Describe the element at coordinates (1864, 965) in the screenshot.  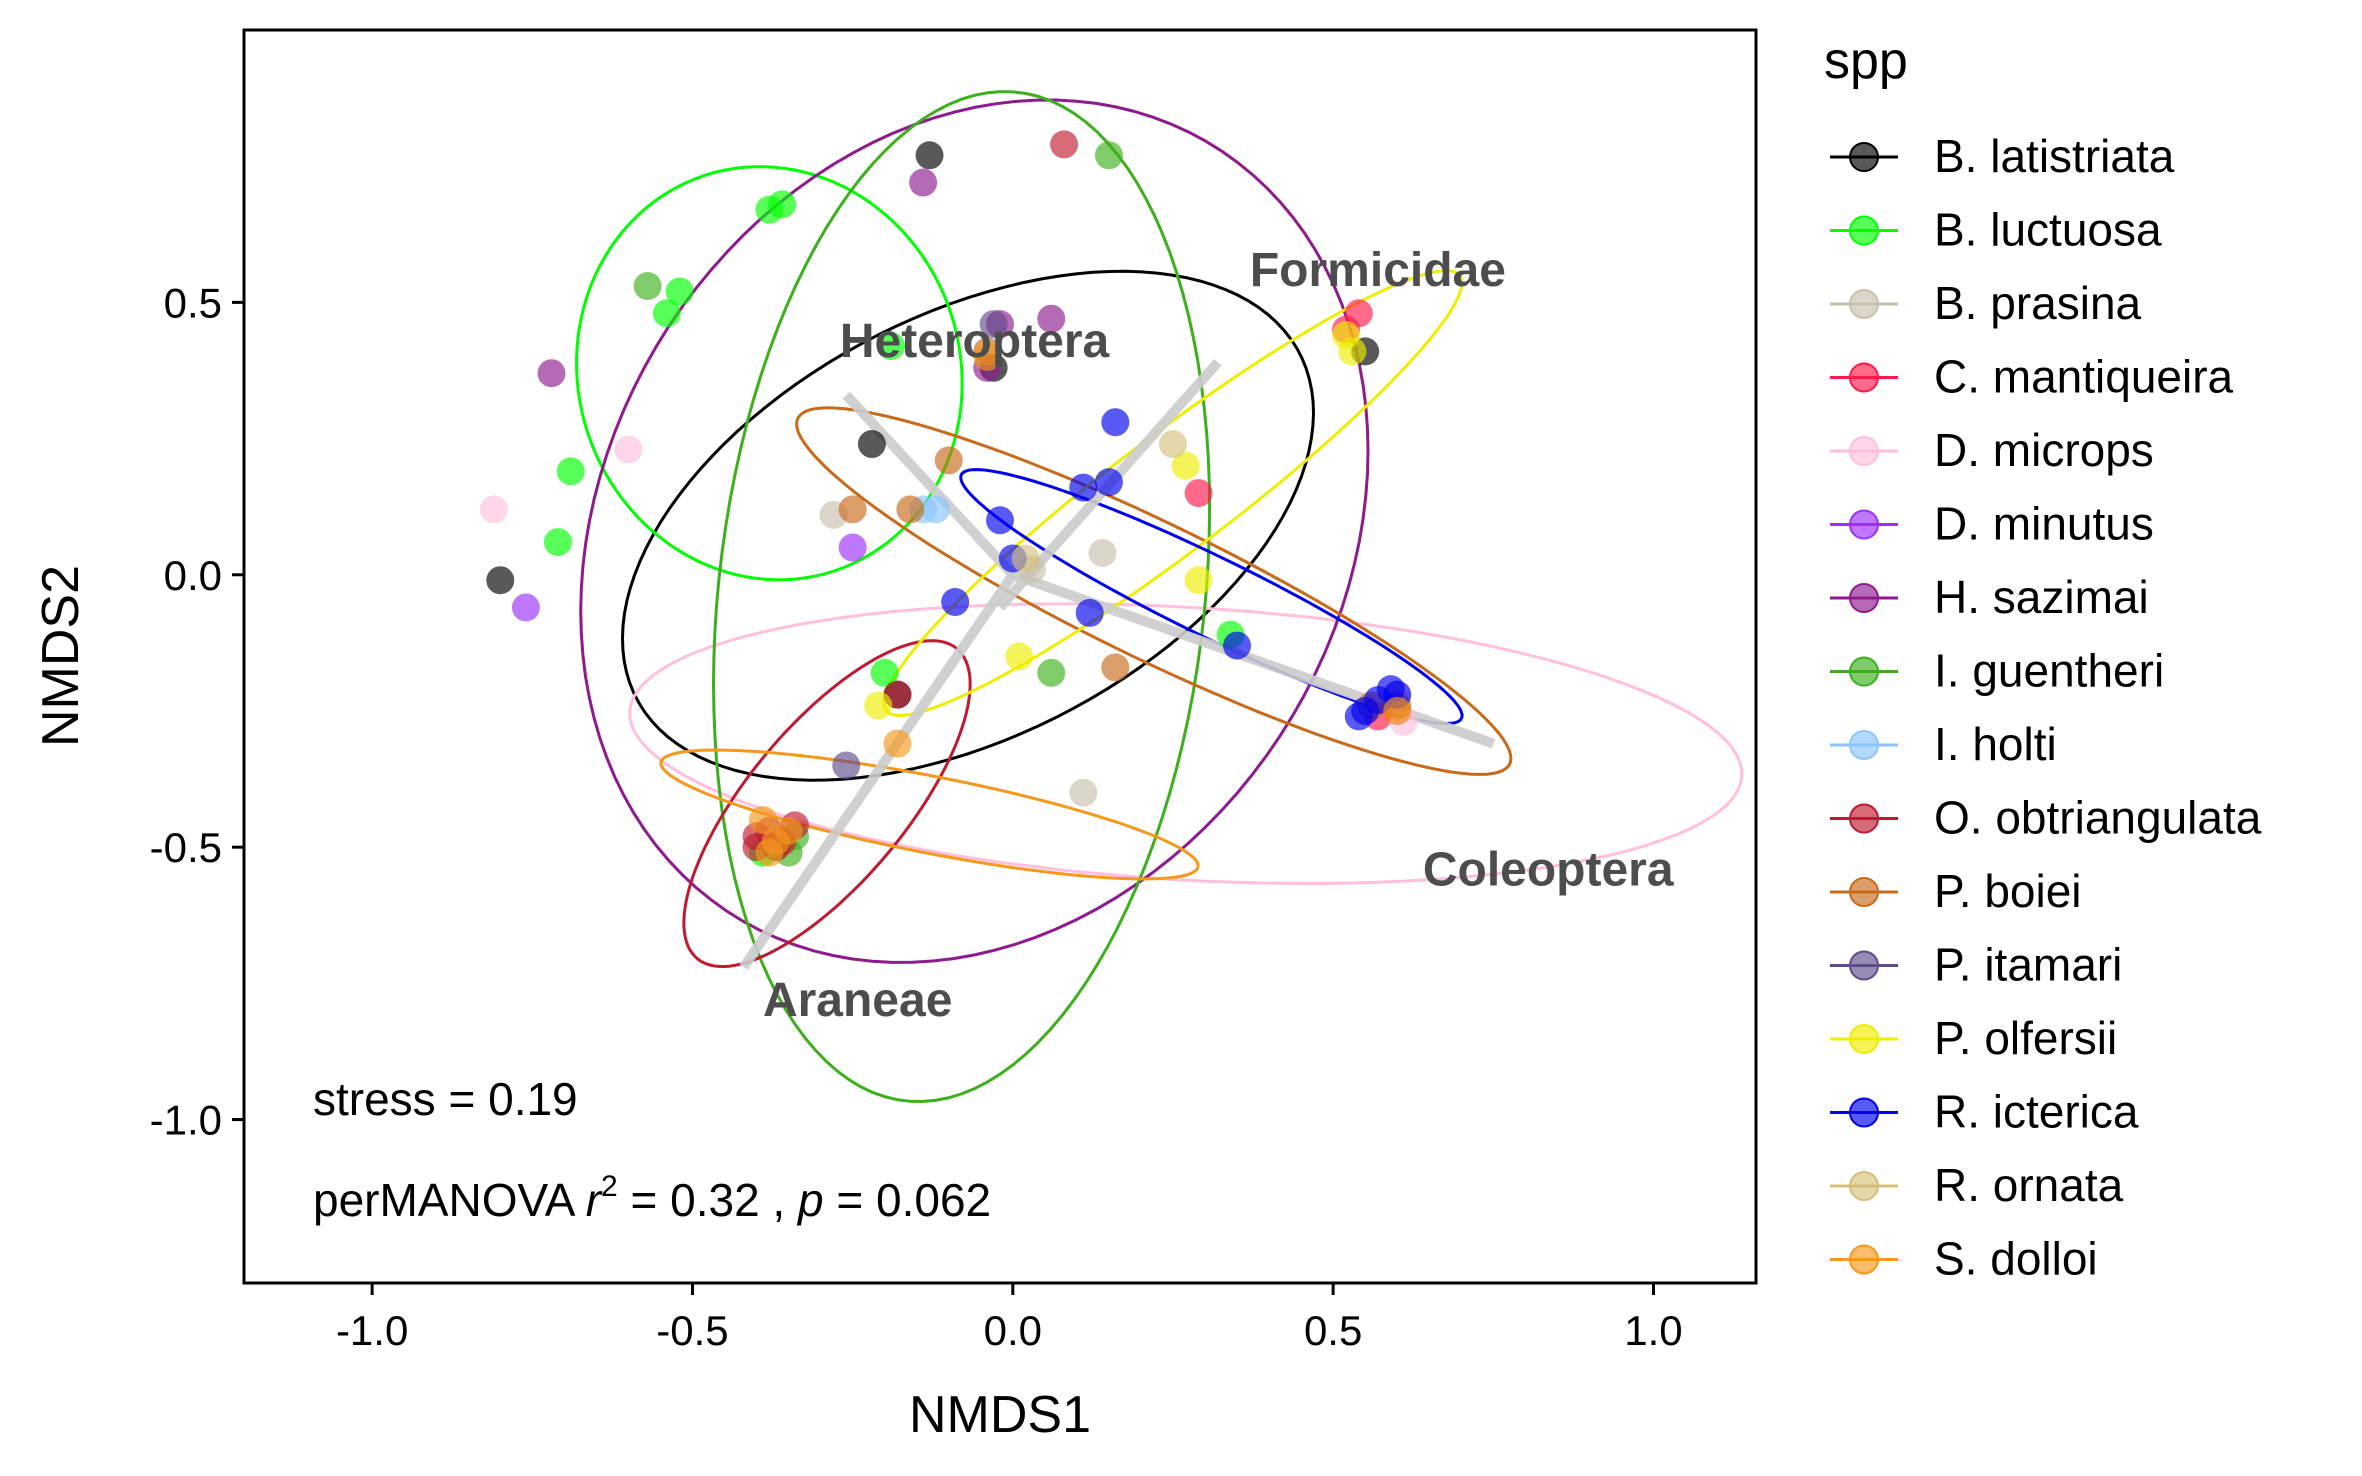
I see `legend-key-p-itamari` at that location.